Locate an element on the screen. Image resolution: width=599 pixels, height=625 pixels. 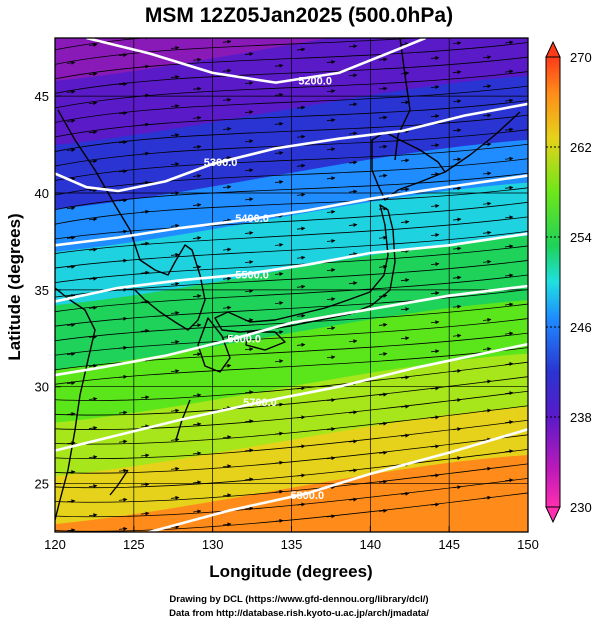
colorbar-tick-label: 230 is located at coordinates (581, 507).